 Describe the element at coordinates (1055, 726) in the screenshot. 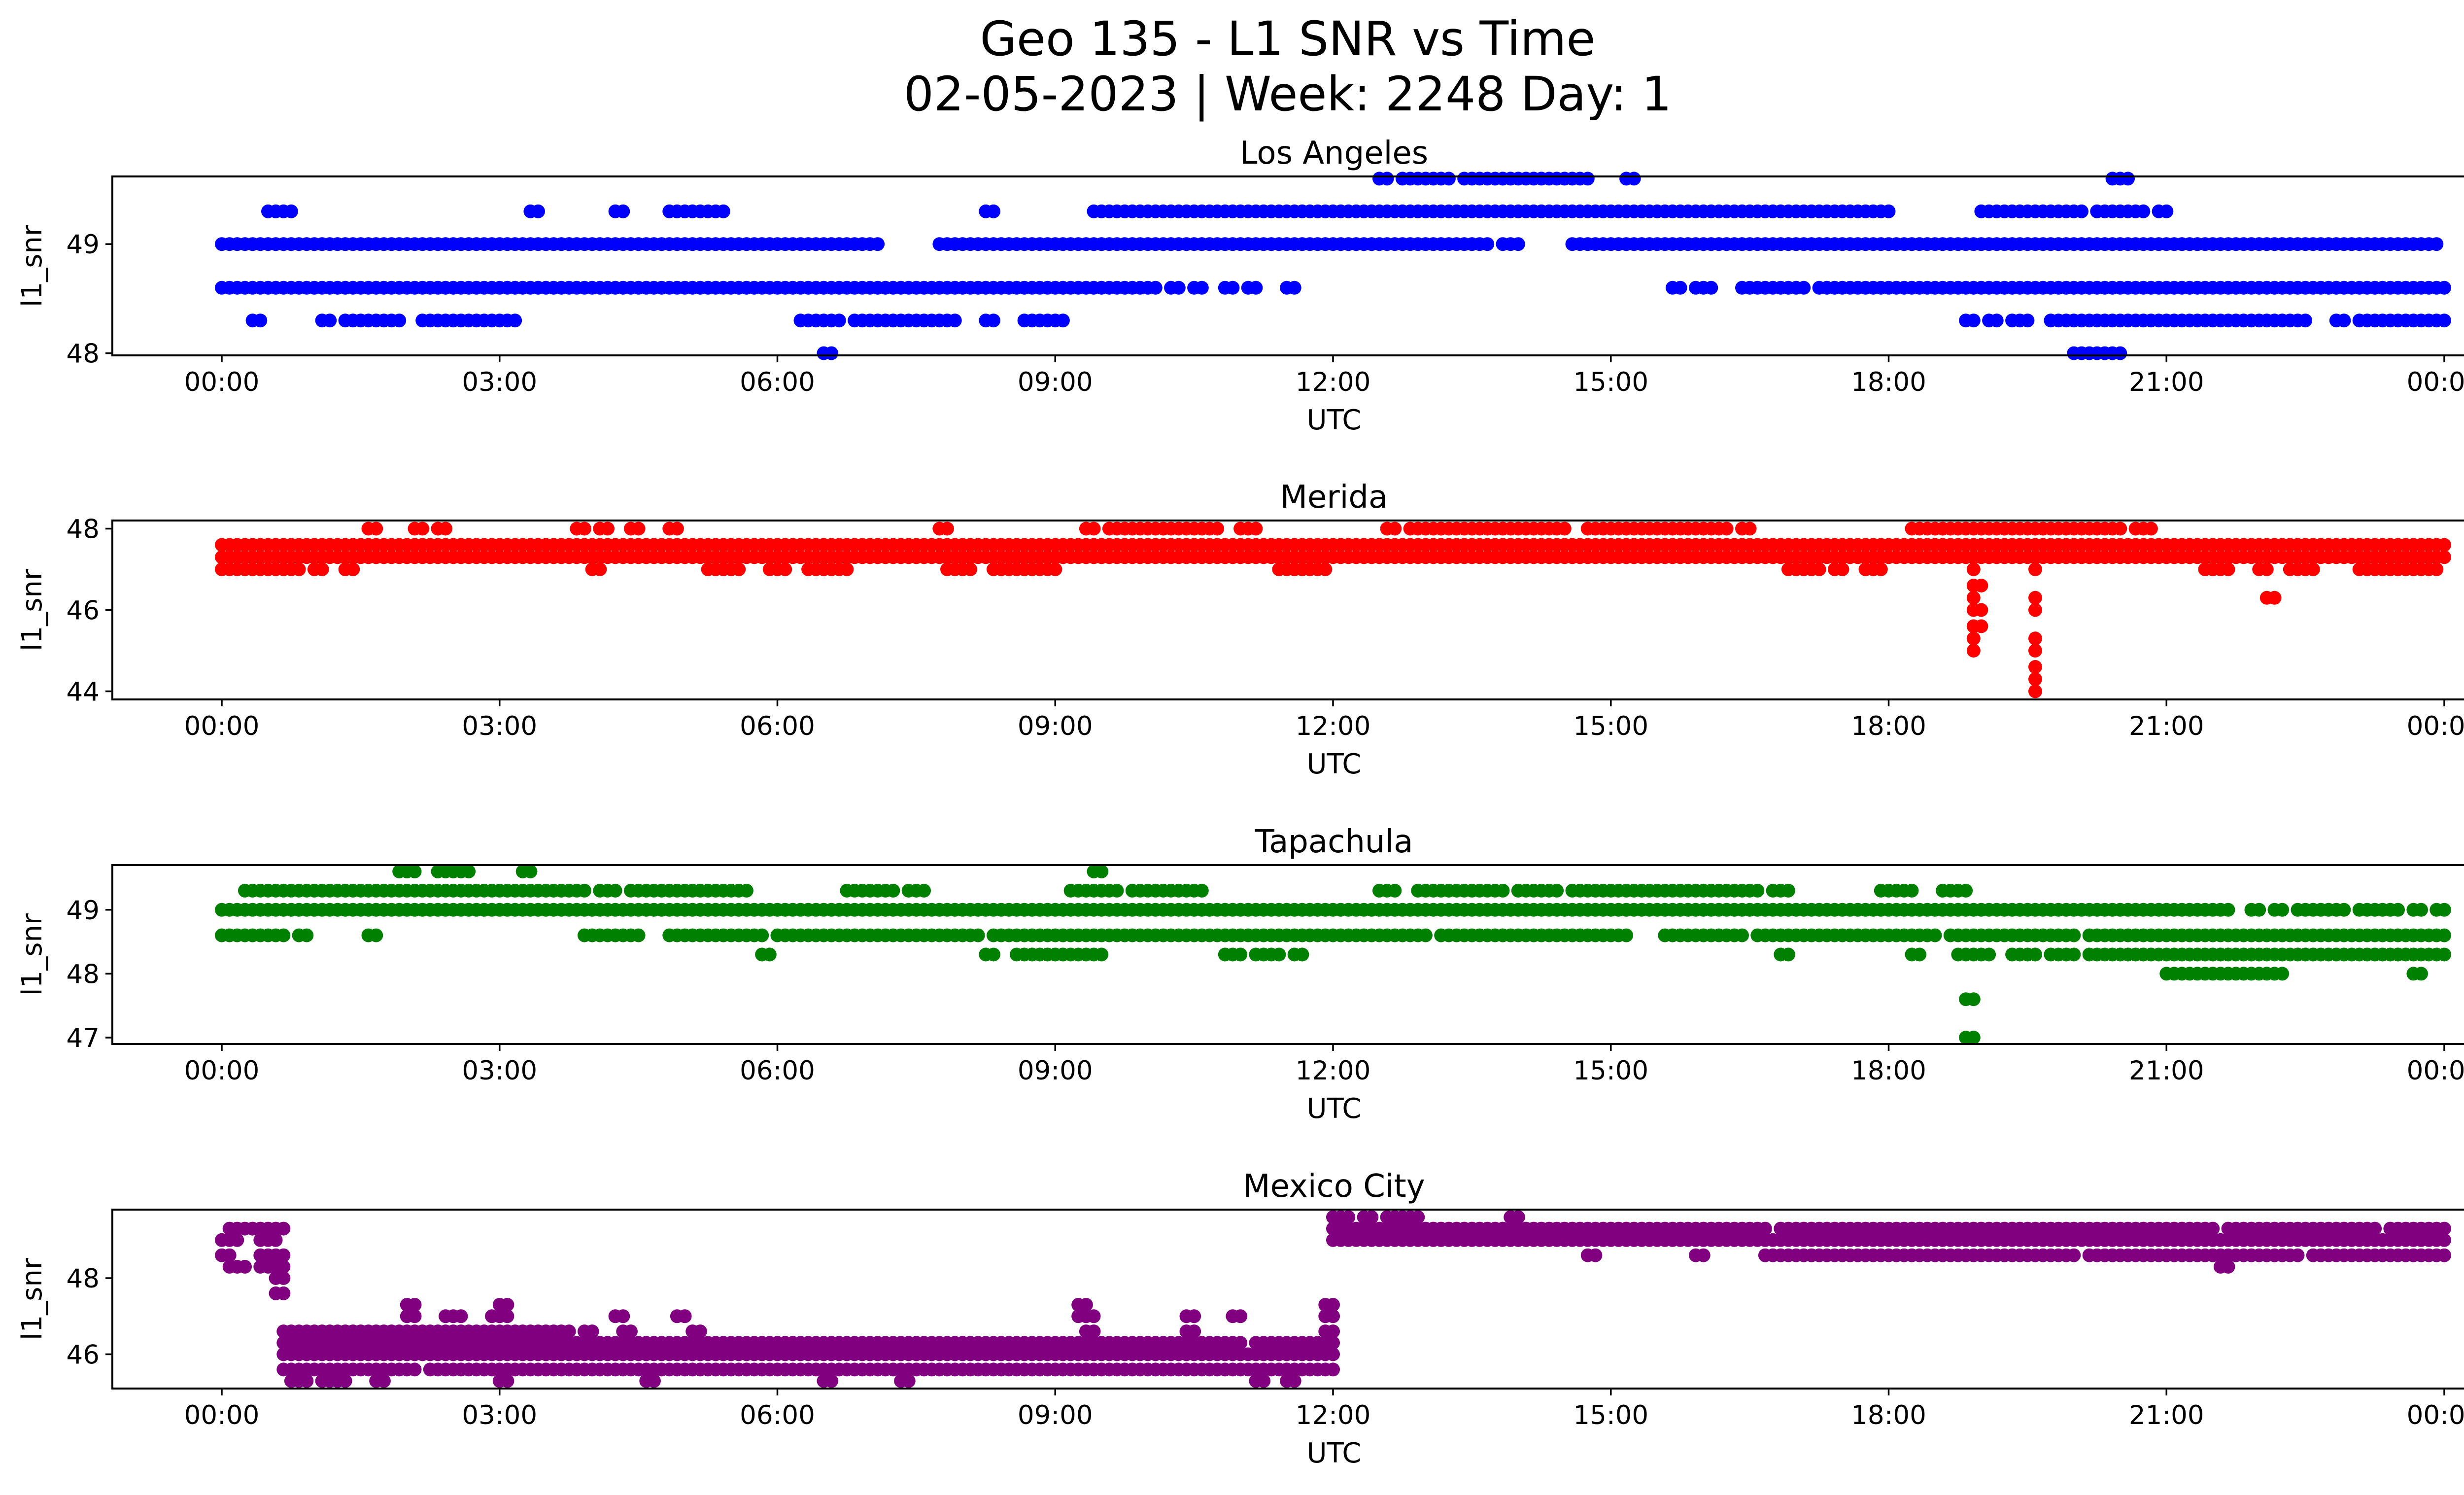

I see `x-tick-label: 09:00` at that location.